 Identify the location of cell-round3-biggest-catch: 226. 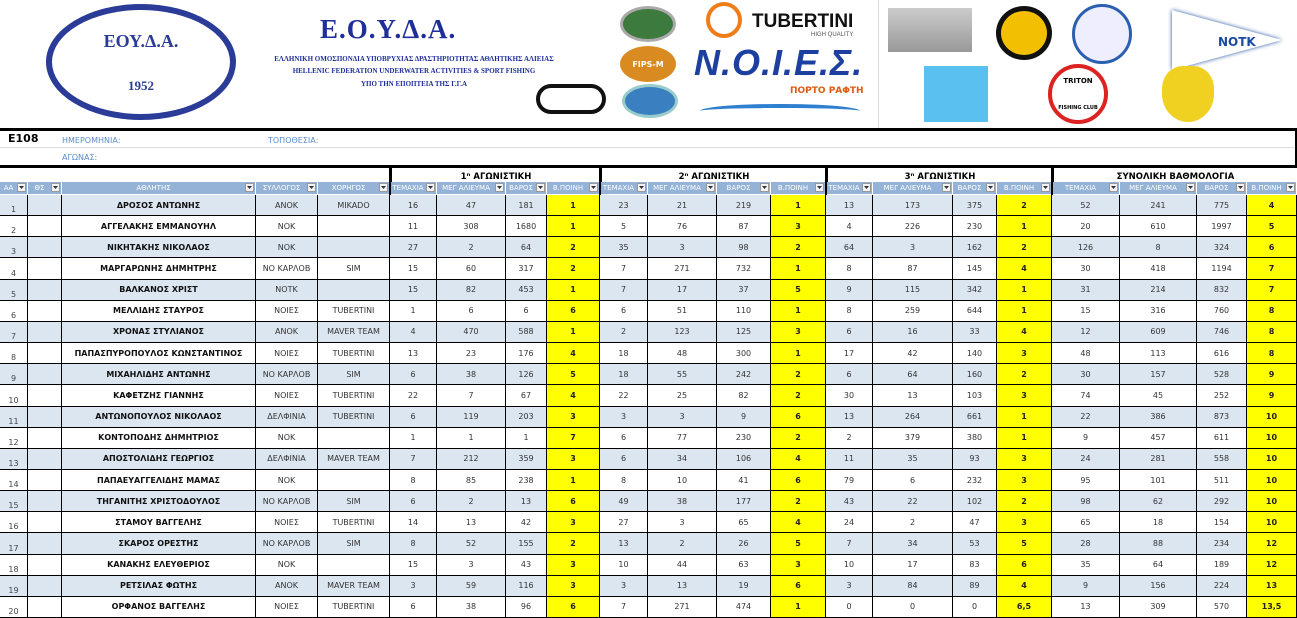
(913, 226).